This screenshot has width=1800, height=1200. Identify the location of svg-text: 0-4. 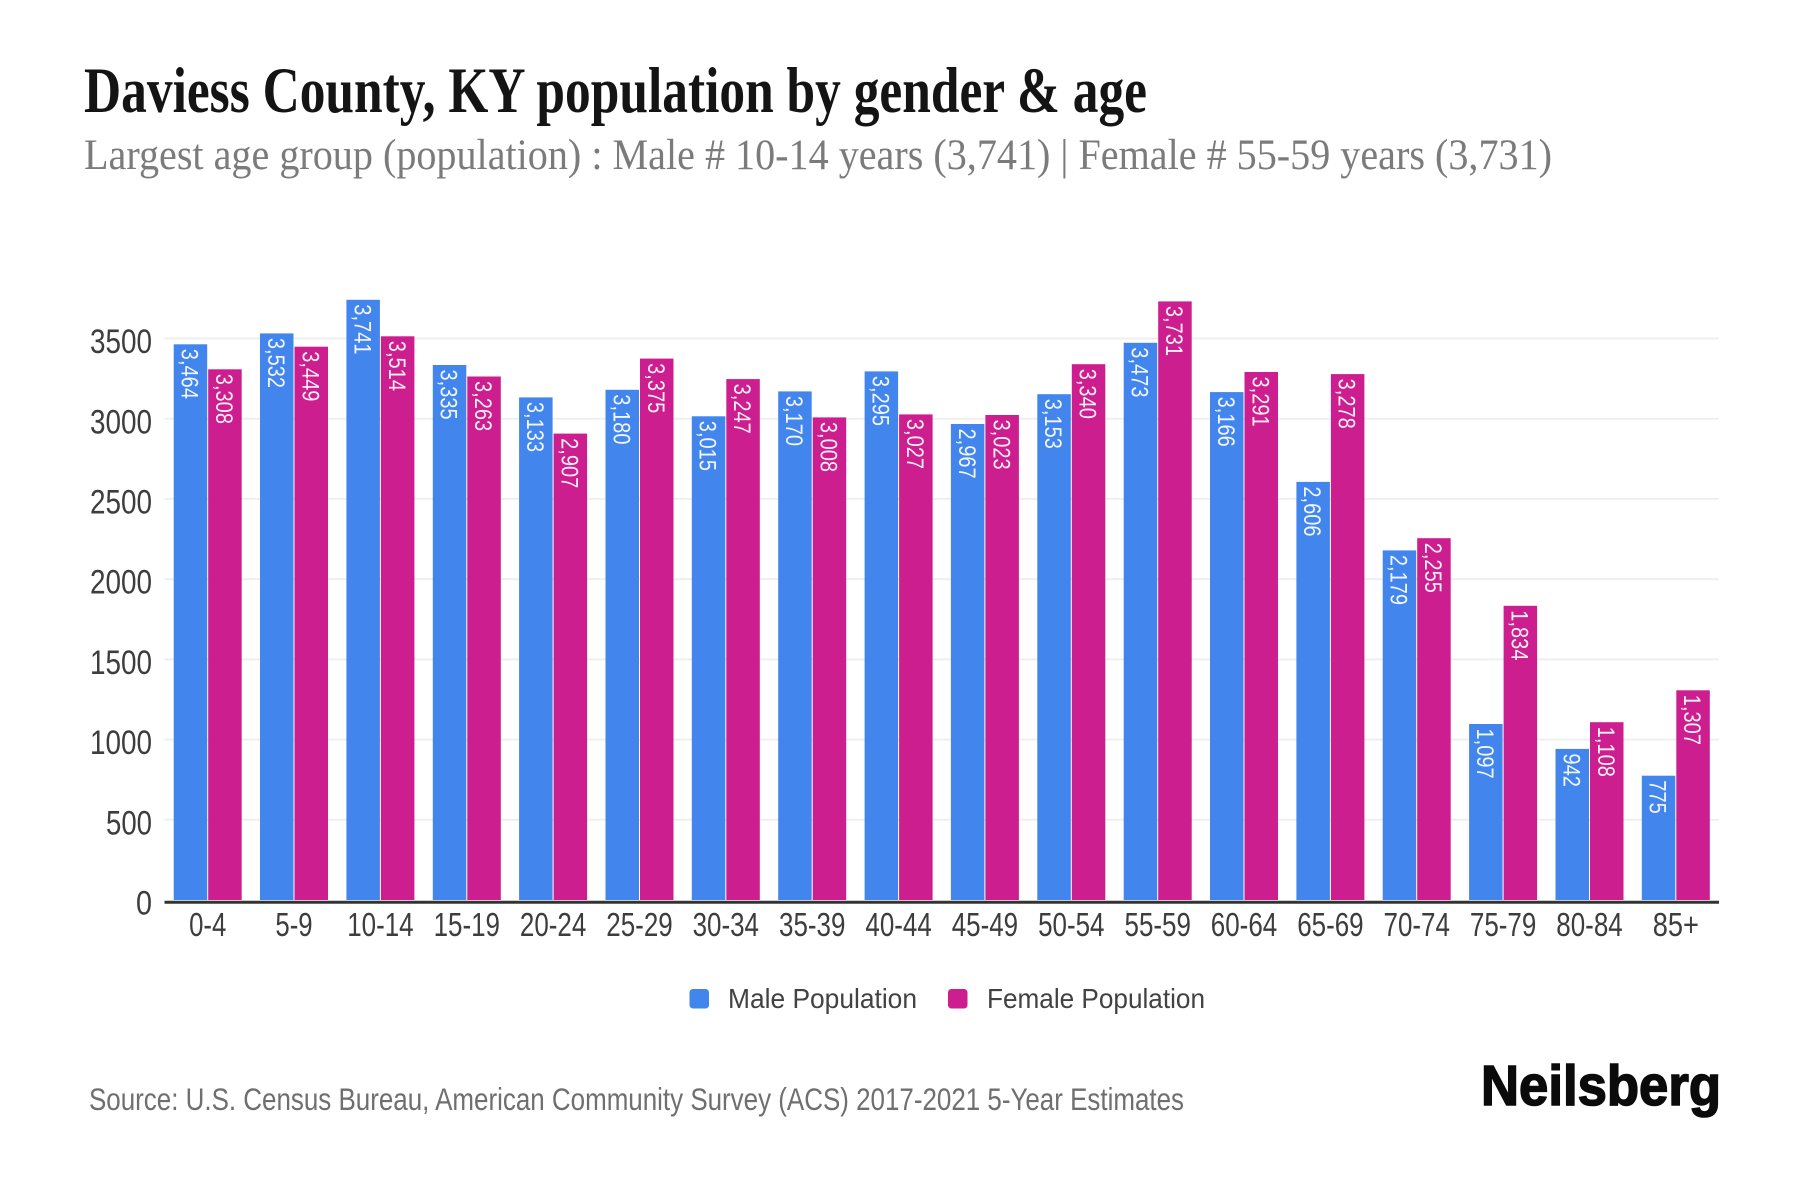
(207, 924).